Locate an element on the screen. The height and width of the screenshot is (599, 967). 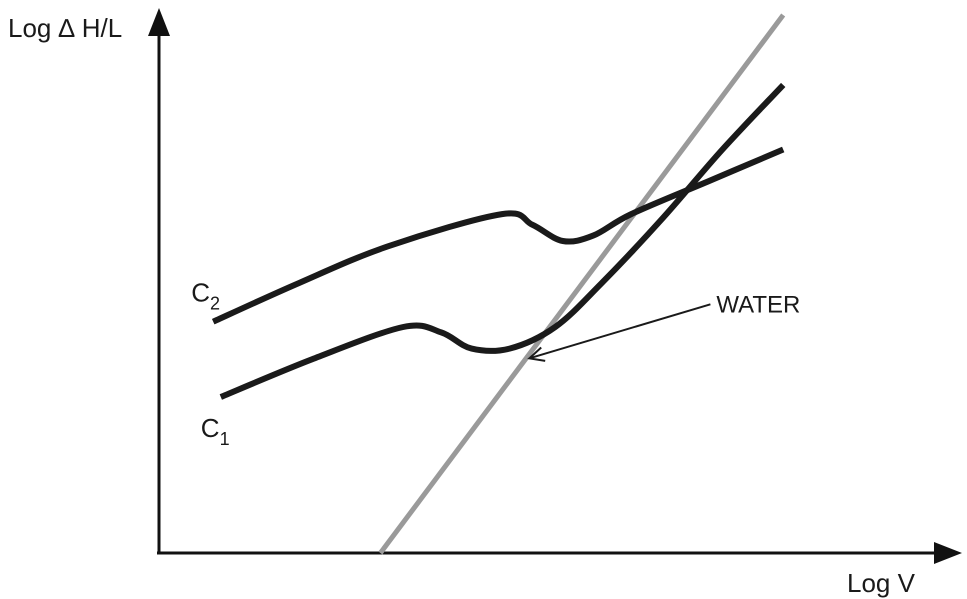
curve-label-sub: 1 is located at coordinates (225, 439).